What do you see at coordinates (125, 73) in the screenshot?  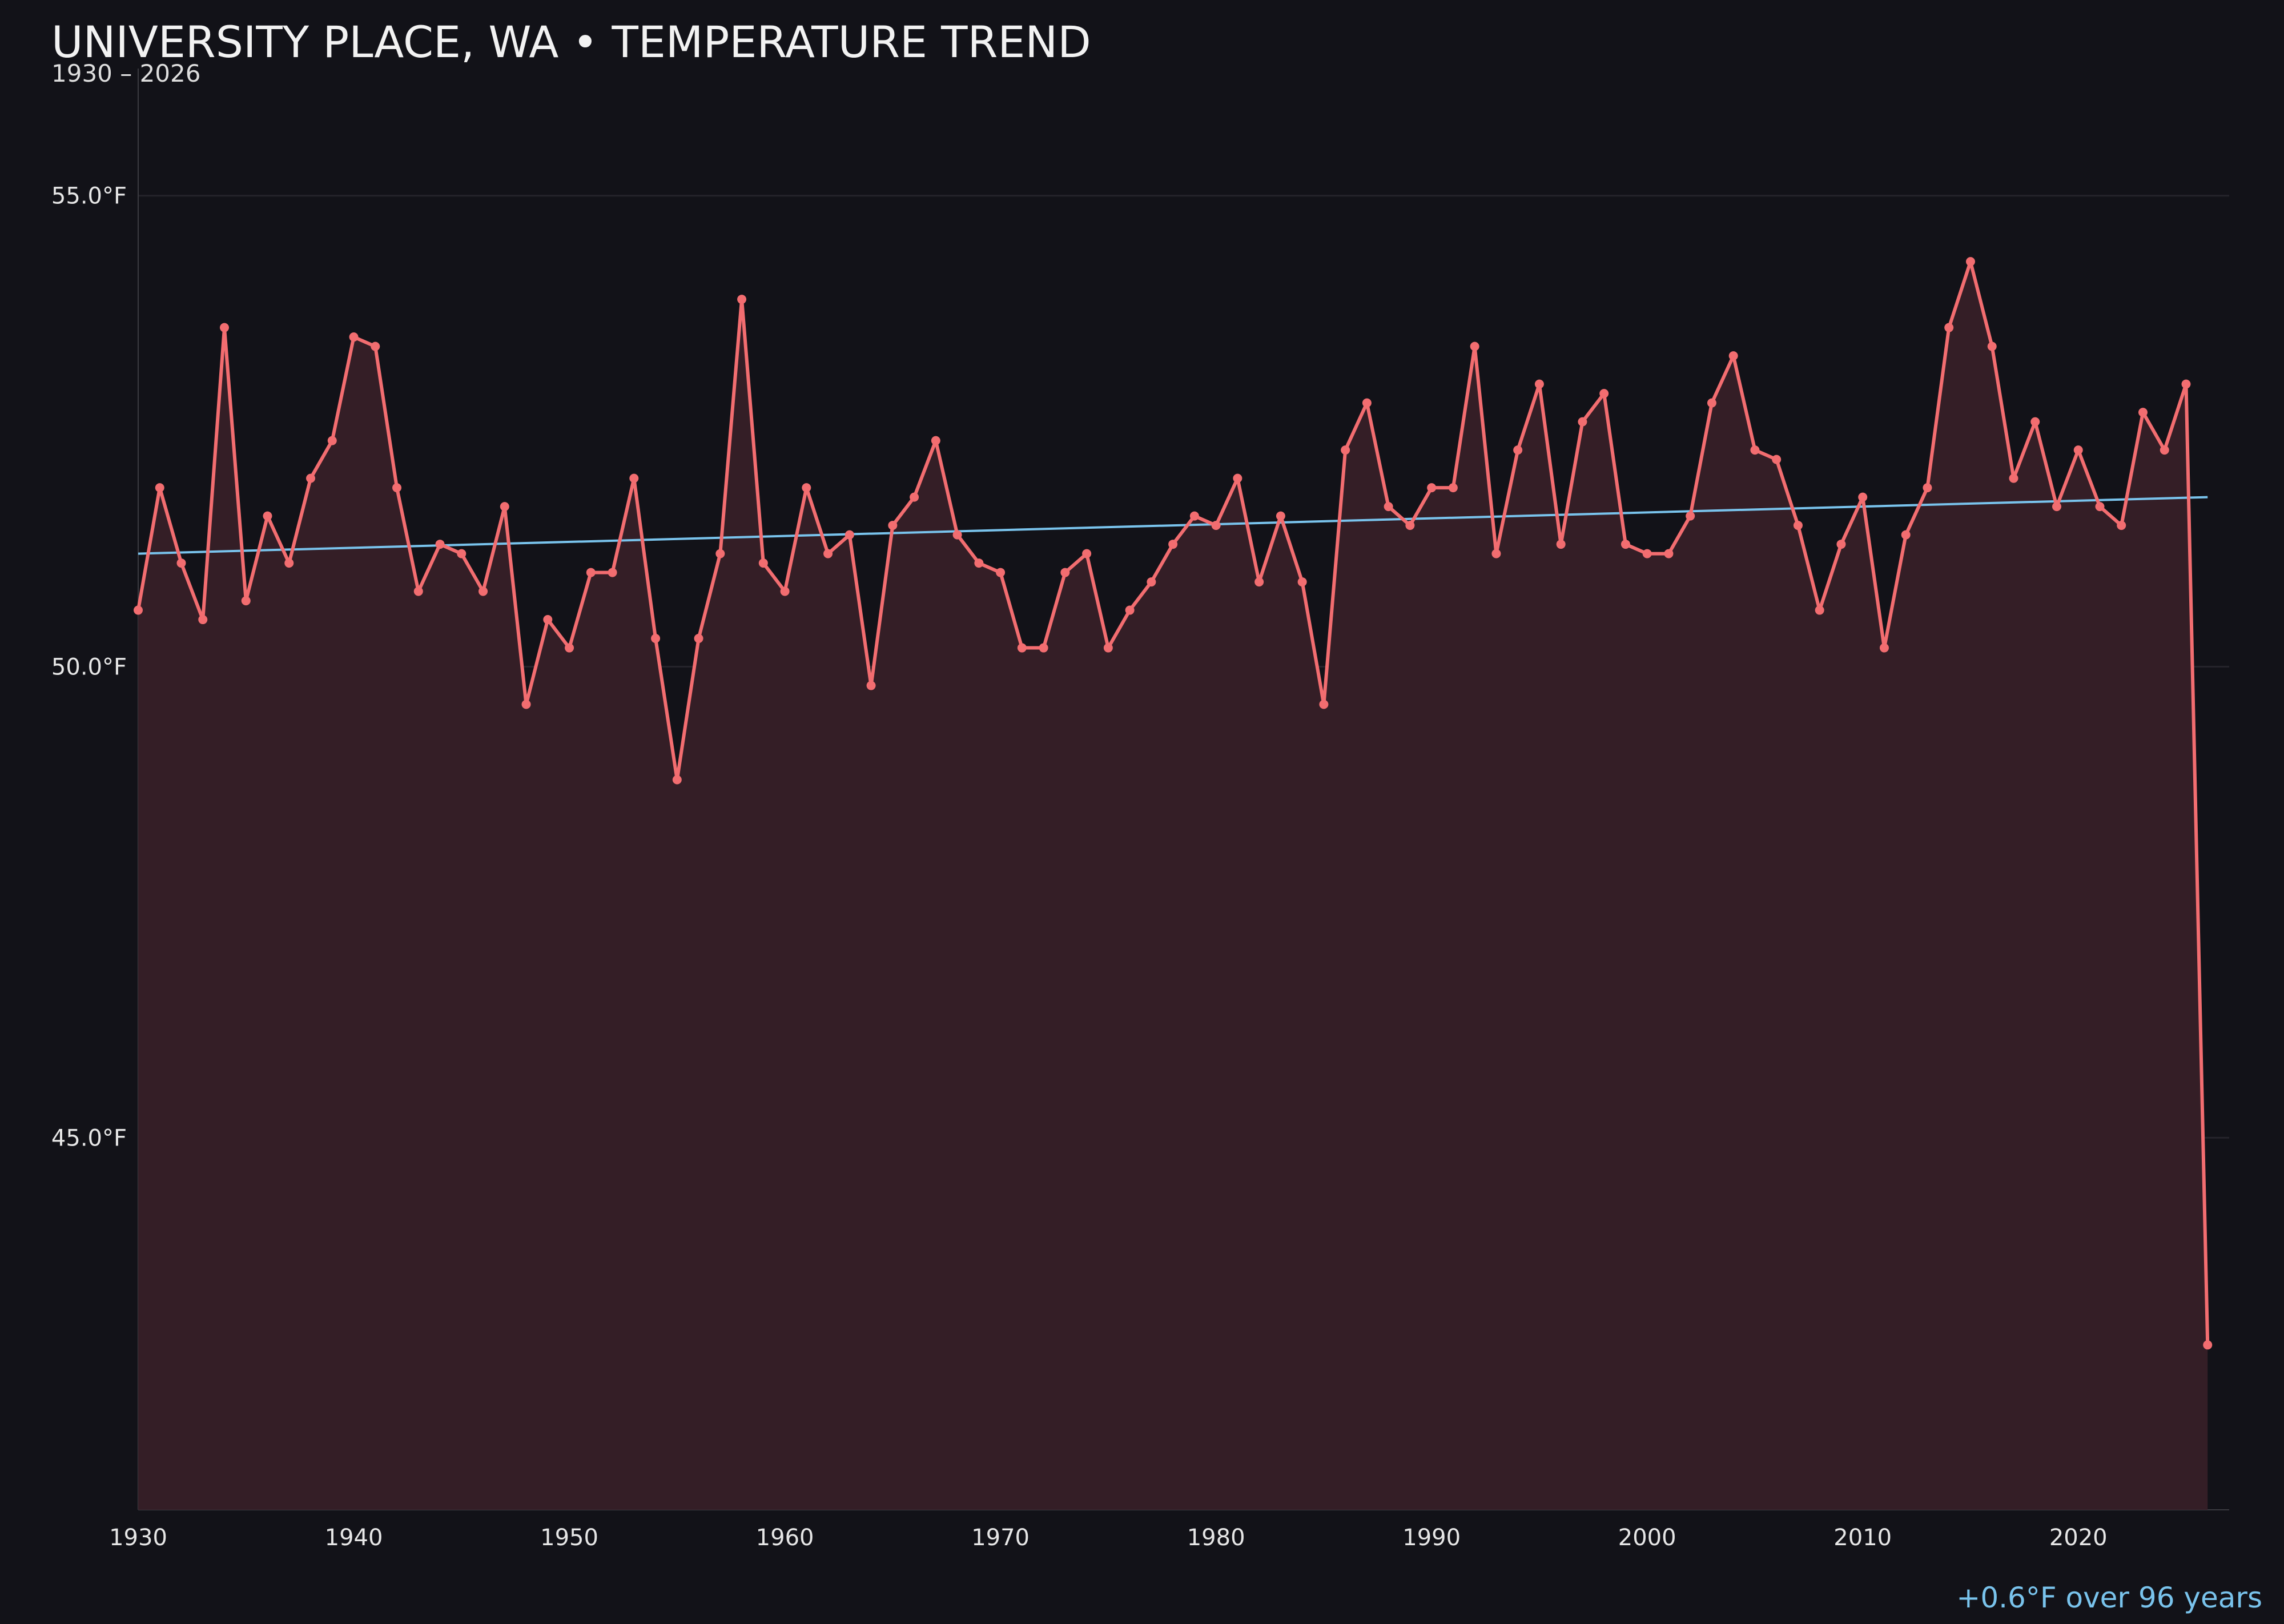 I see `chart-subtitle: 1930 – 2026` at bounding box center [125, 73].